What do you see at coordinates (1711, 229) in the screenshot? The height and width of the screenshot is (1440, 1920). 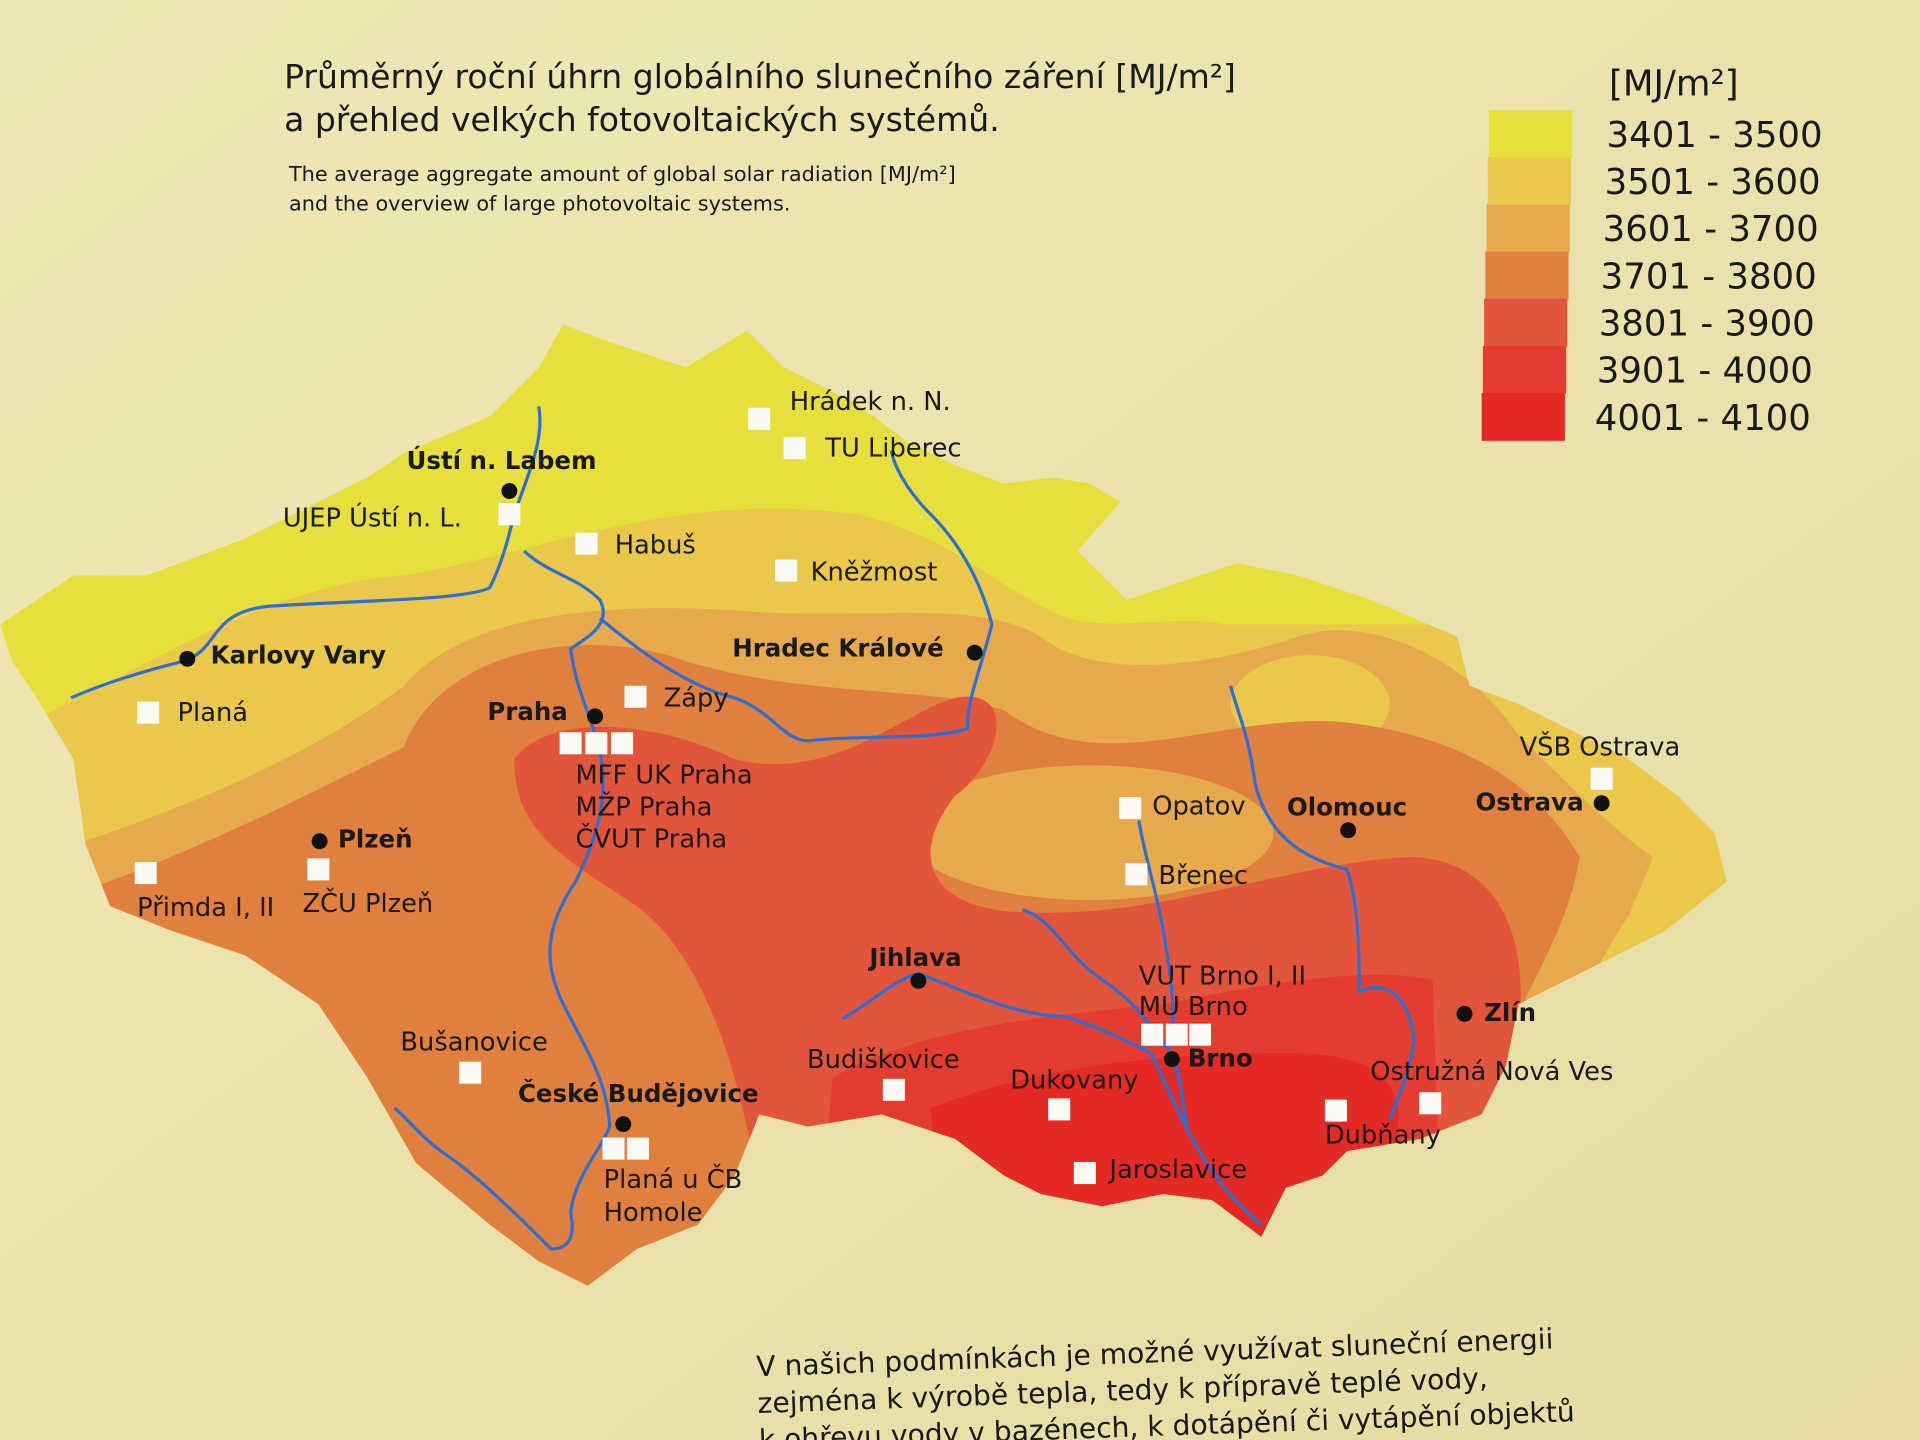 I see `legend-label: 3601 - 3700` at bounding box center [1711, 229].